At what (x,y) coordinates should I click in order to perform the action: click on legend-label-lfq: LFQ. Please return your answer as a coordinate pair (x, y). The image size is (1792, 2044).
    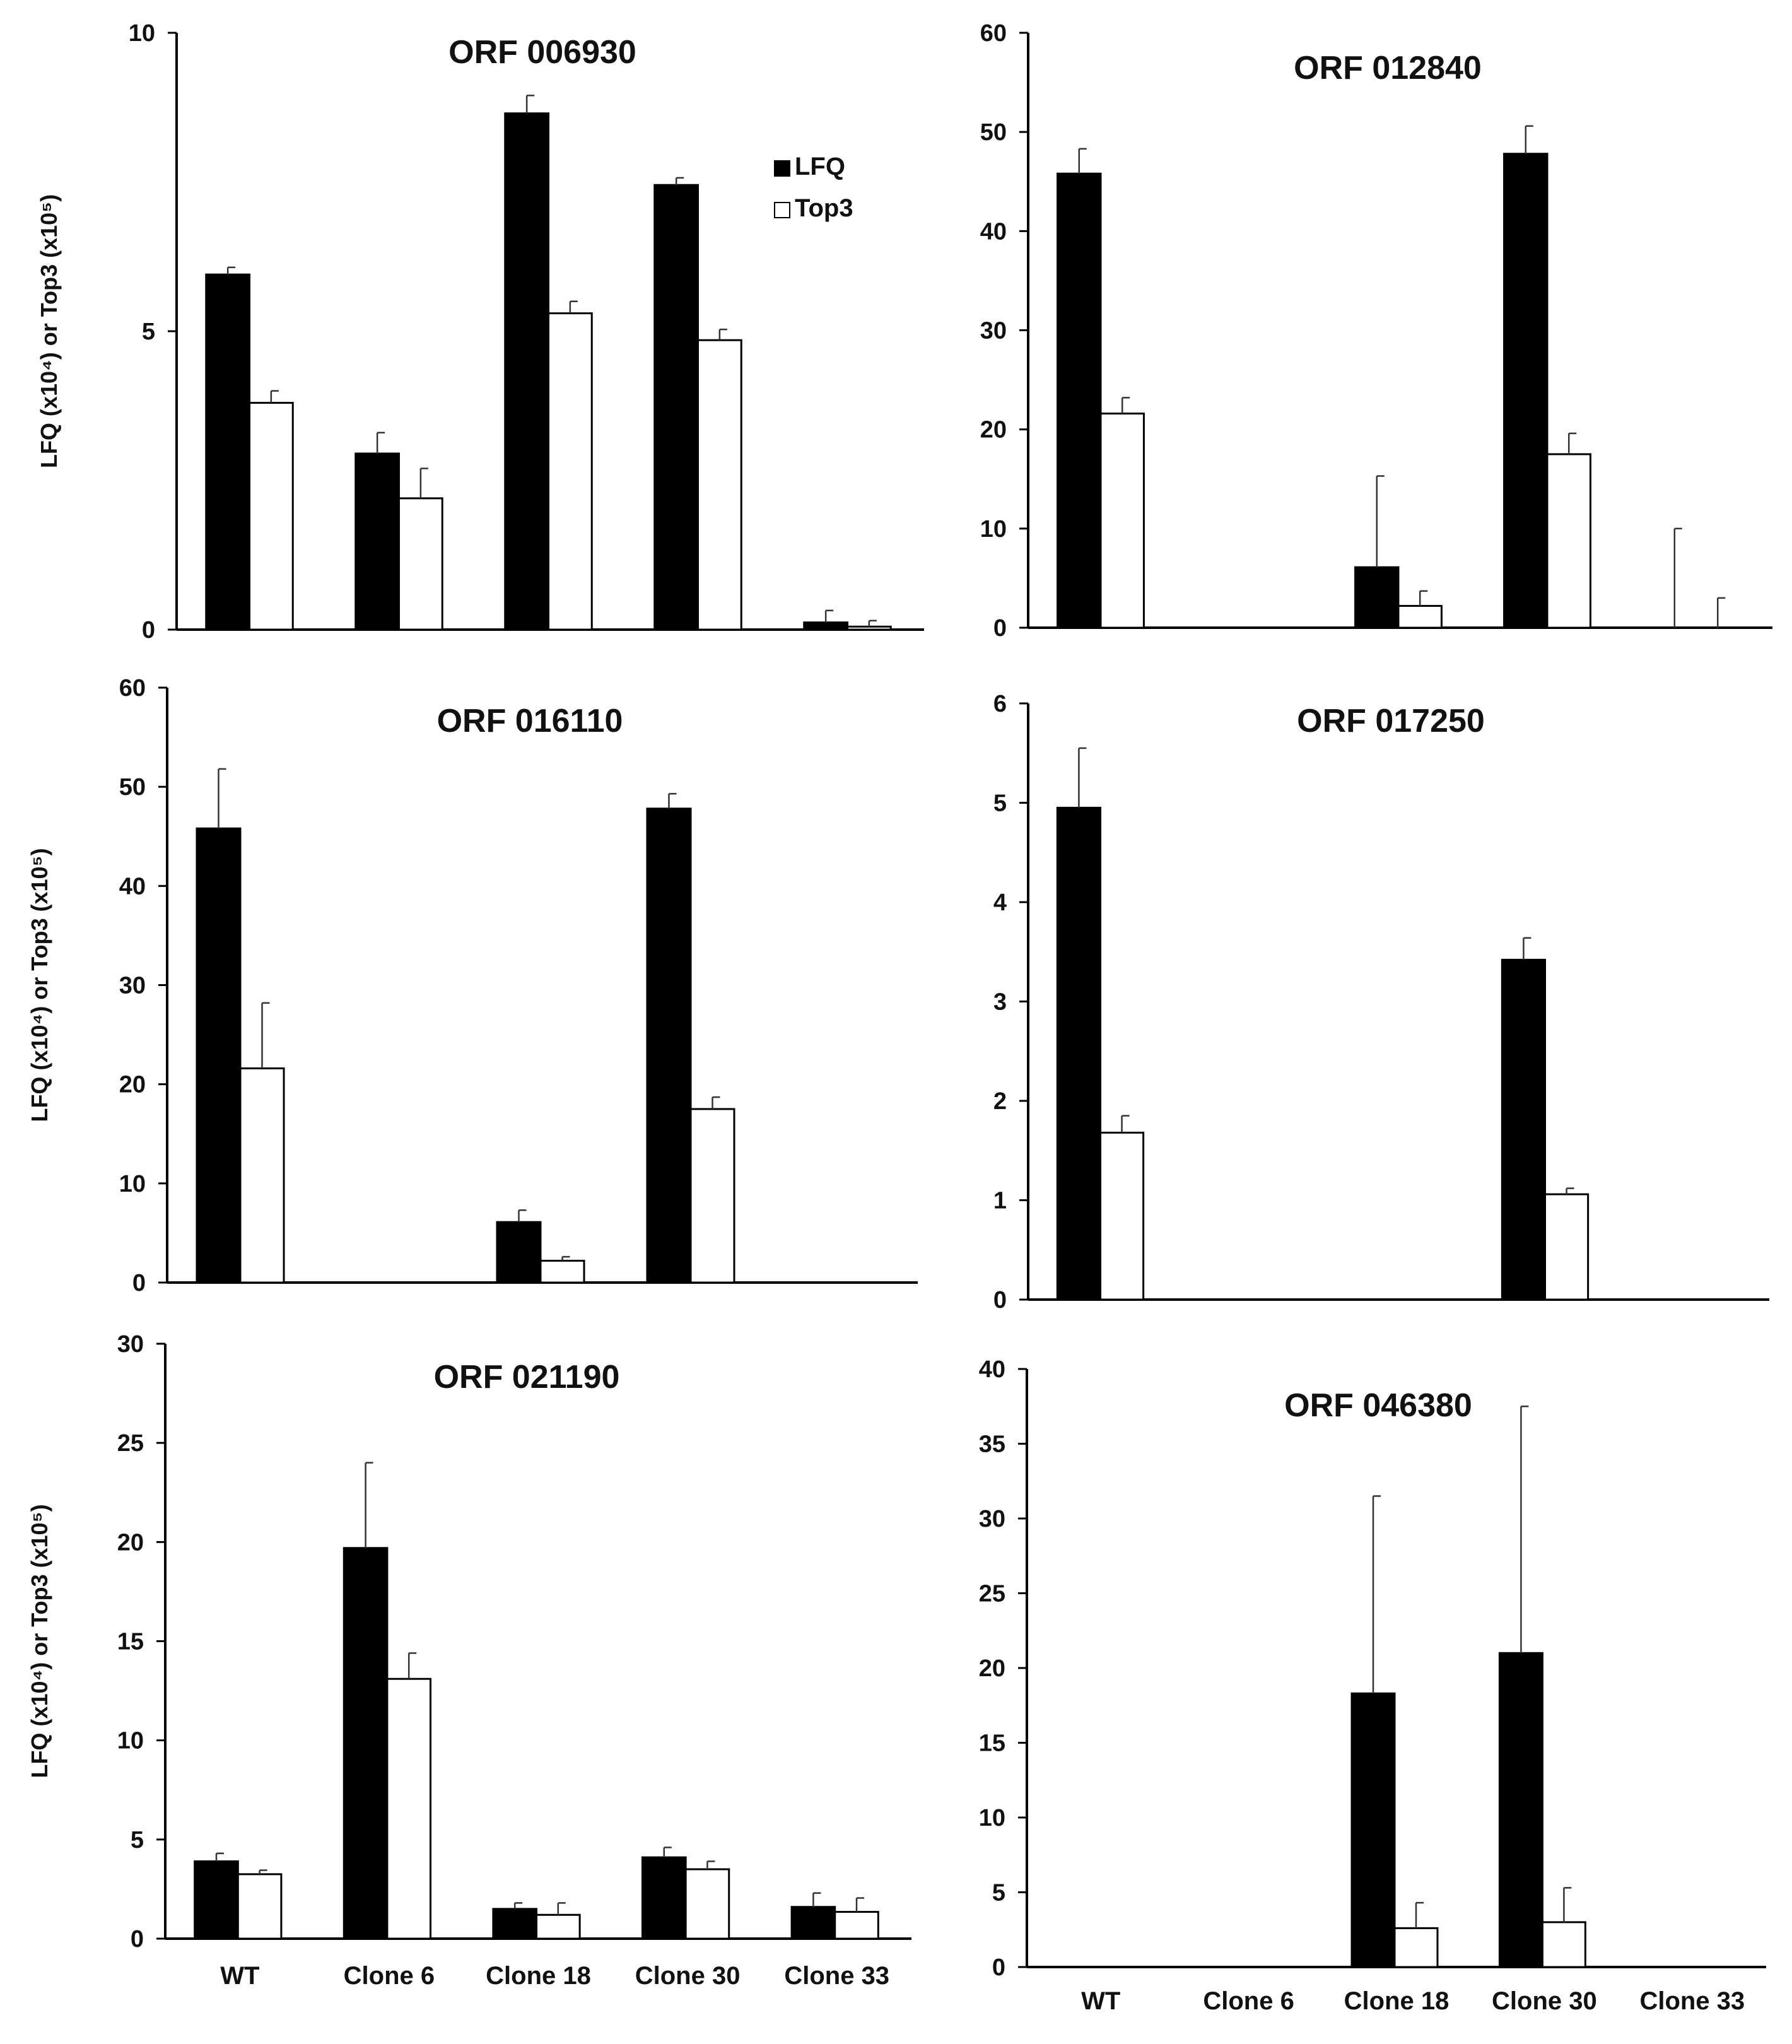
    Looking at the image, I should click on (820, 167).